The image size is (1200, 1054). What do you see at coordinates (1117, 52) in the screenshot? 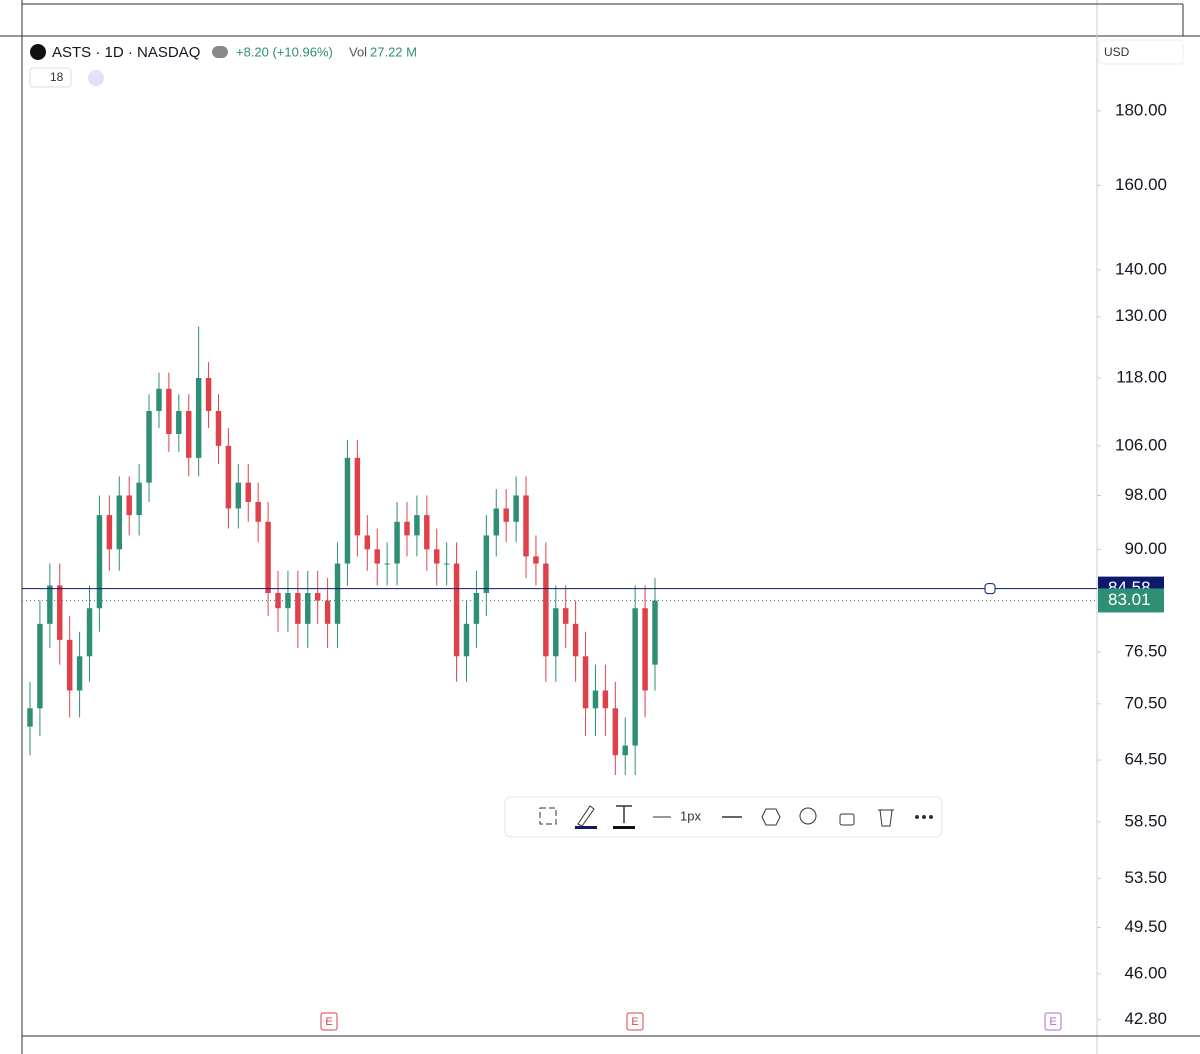
I see `currency: USD` at bounding box center [1117, 52].